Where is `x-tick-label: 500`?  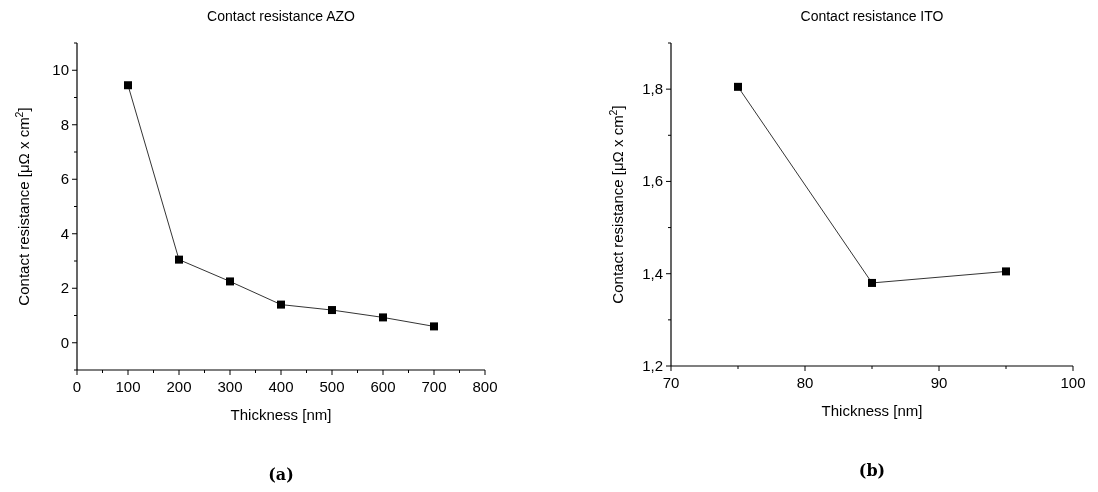
x-tick-label: 500 is located at coordinates (332, 386).